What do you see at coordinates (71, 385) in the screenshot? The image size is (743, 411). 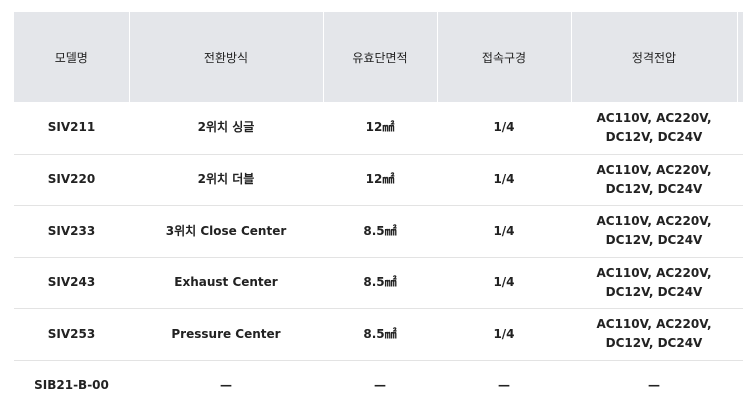 I see `cell-model-name: SIB21-B-00` at bounding box center [71, 385].